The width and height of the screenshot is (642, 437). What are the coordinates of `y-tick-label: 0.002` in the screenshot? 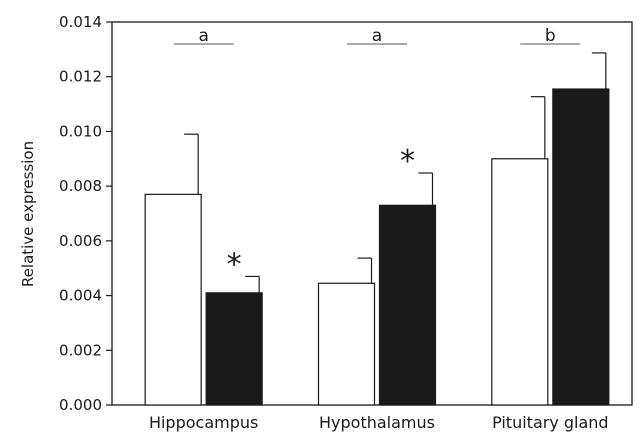 It's located at (80, 350).